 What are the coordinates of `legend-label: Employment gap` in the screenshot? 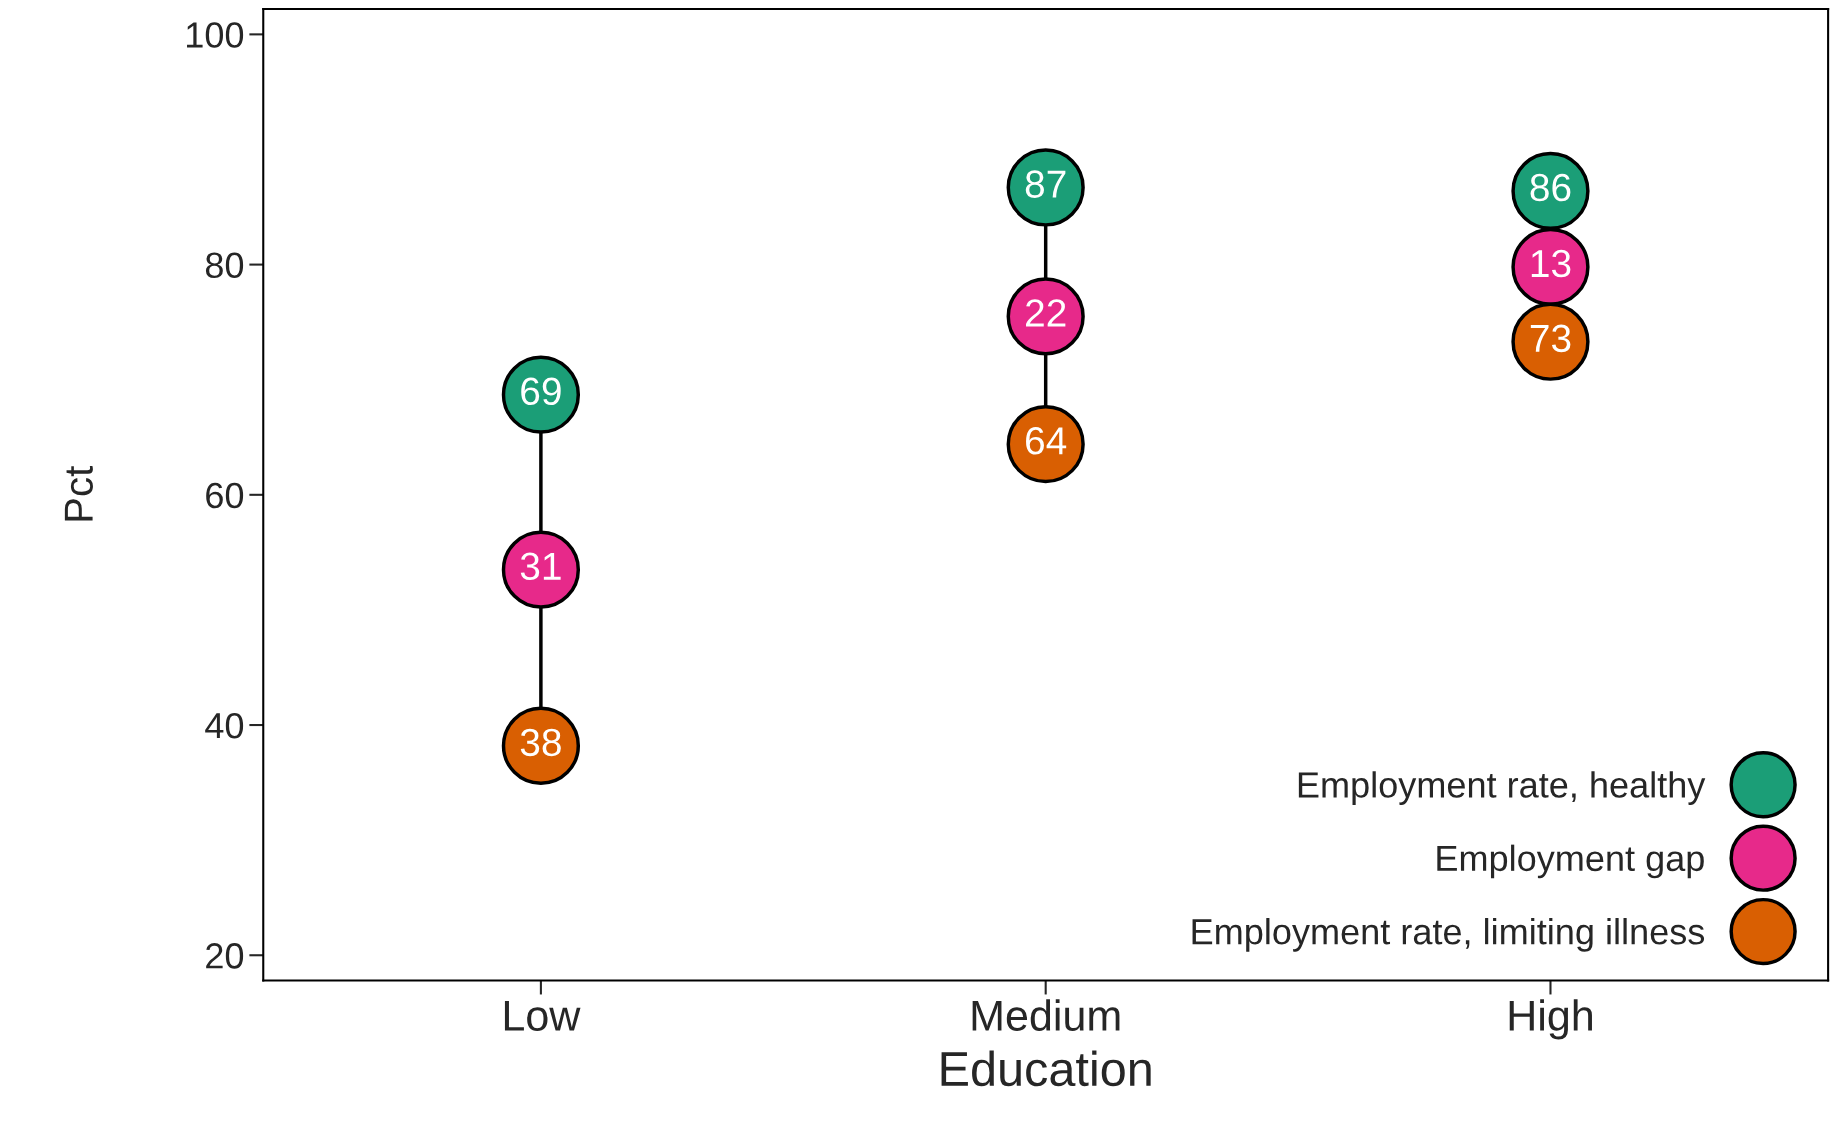 It's located at (1570, 861).